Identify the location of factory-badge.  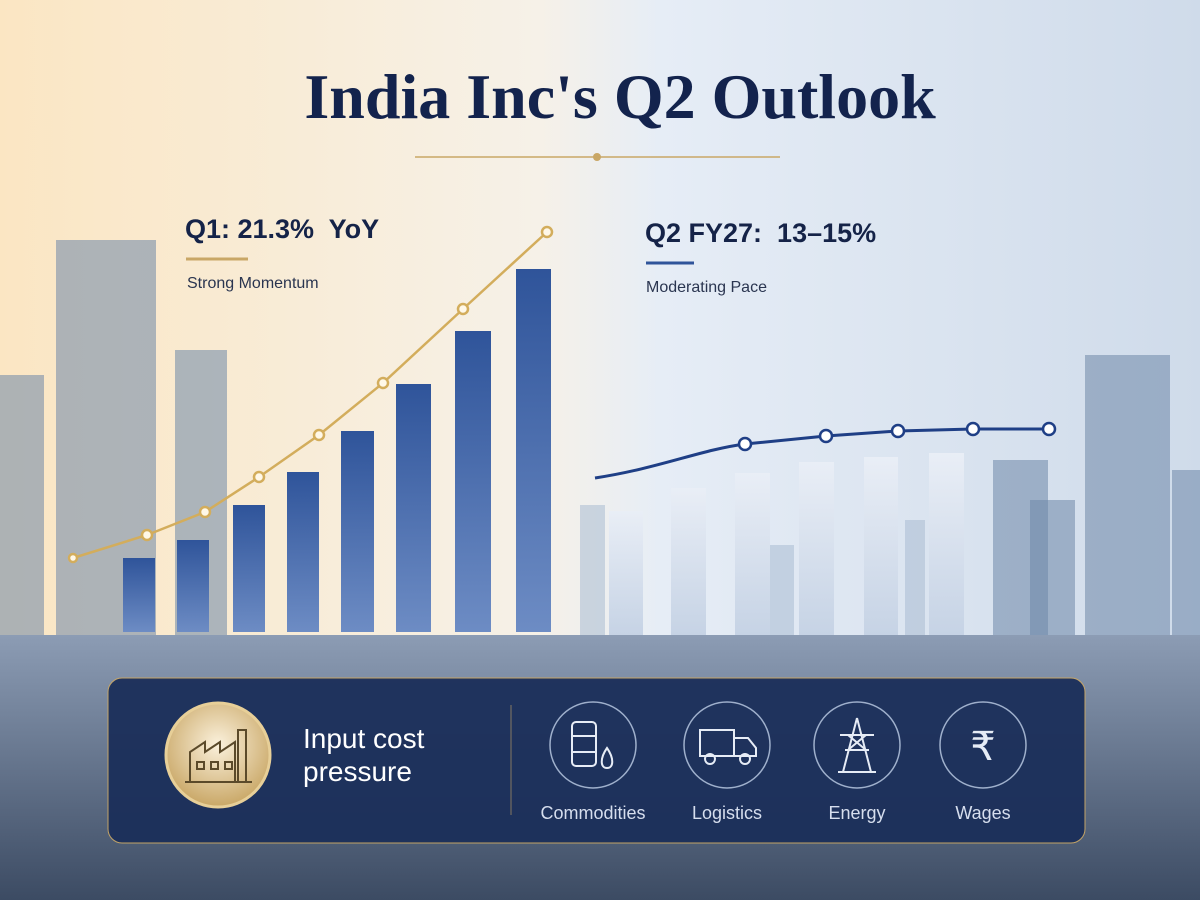
(218, 755).